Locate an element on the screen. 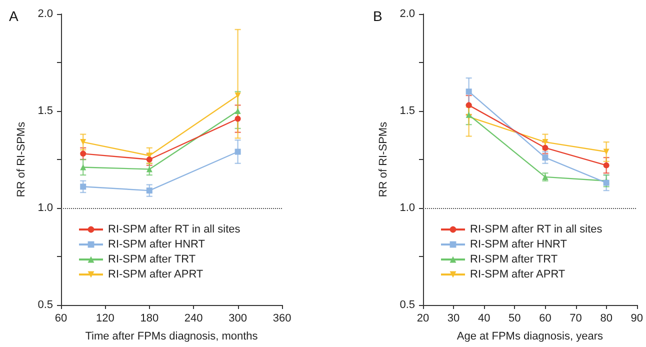  x-axis-title: Time after FPMs diagnosis, months is located at coordinates (171, 336).